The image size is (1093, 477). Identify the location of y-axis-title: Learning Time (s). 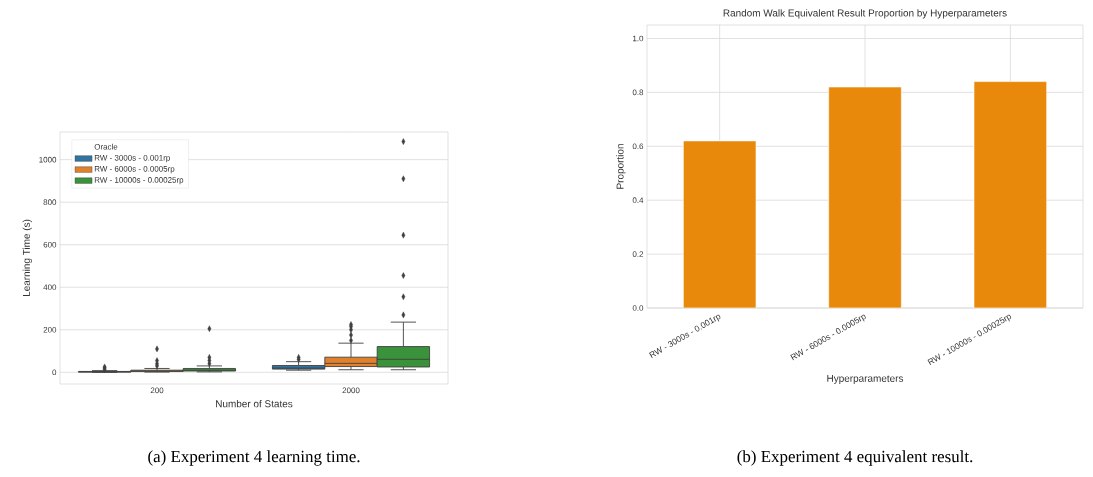
(27, 258).